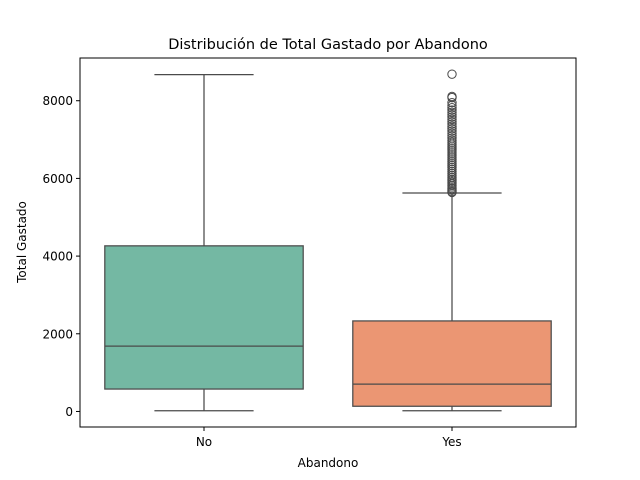 Image resolution: width=640 pixels, height=480 pixels. I want to click on y-tick-label: 8000, so click(57, 101).